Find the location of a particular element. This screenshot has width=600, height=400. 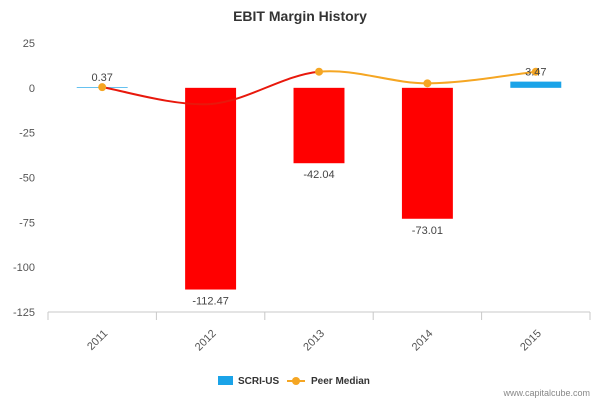

y-tick-label: -100 is located at coordinates (24, 268).